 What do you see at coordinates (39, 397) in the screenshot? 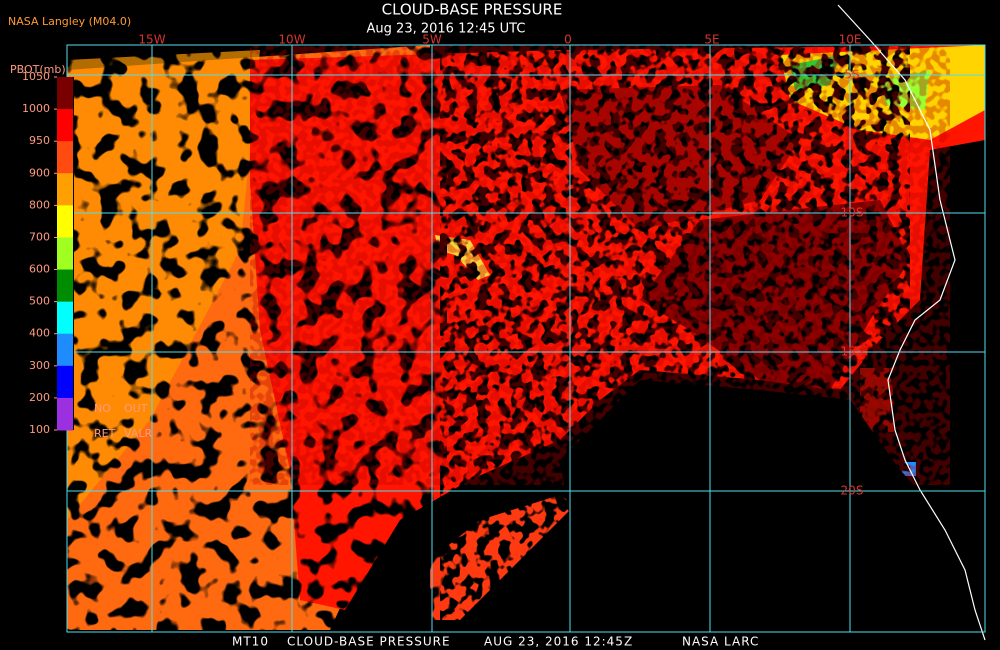
I see `colorbar-label: 200` at bounding box center [39, 397].